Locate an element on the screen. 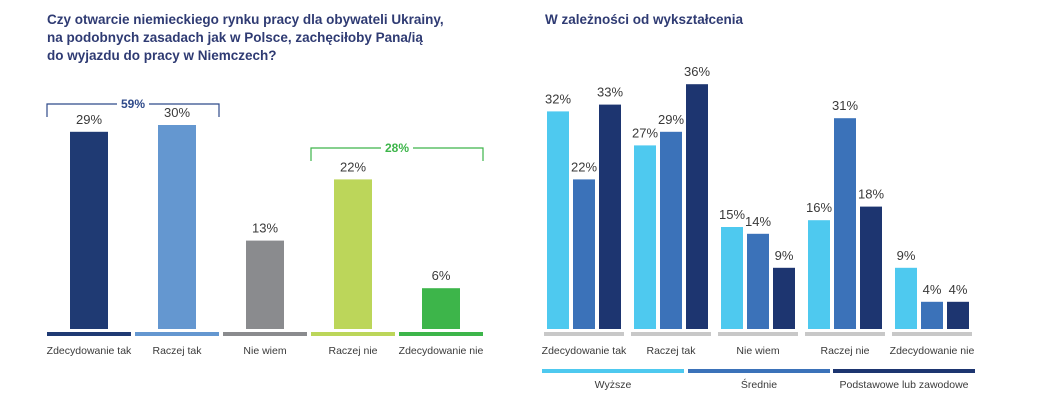 This screenshot has height=403, width=1041. value-label: 33% is located at coordinates (610, 92).